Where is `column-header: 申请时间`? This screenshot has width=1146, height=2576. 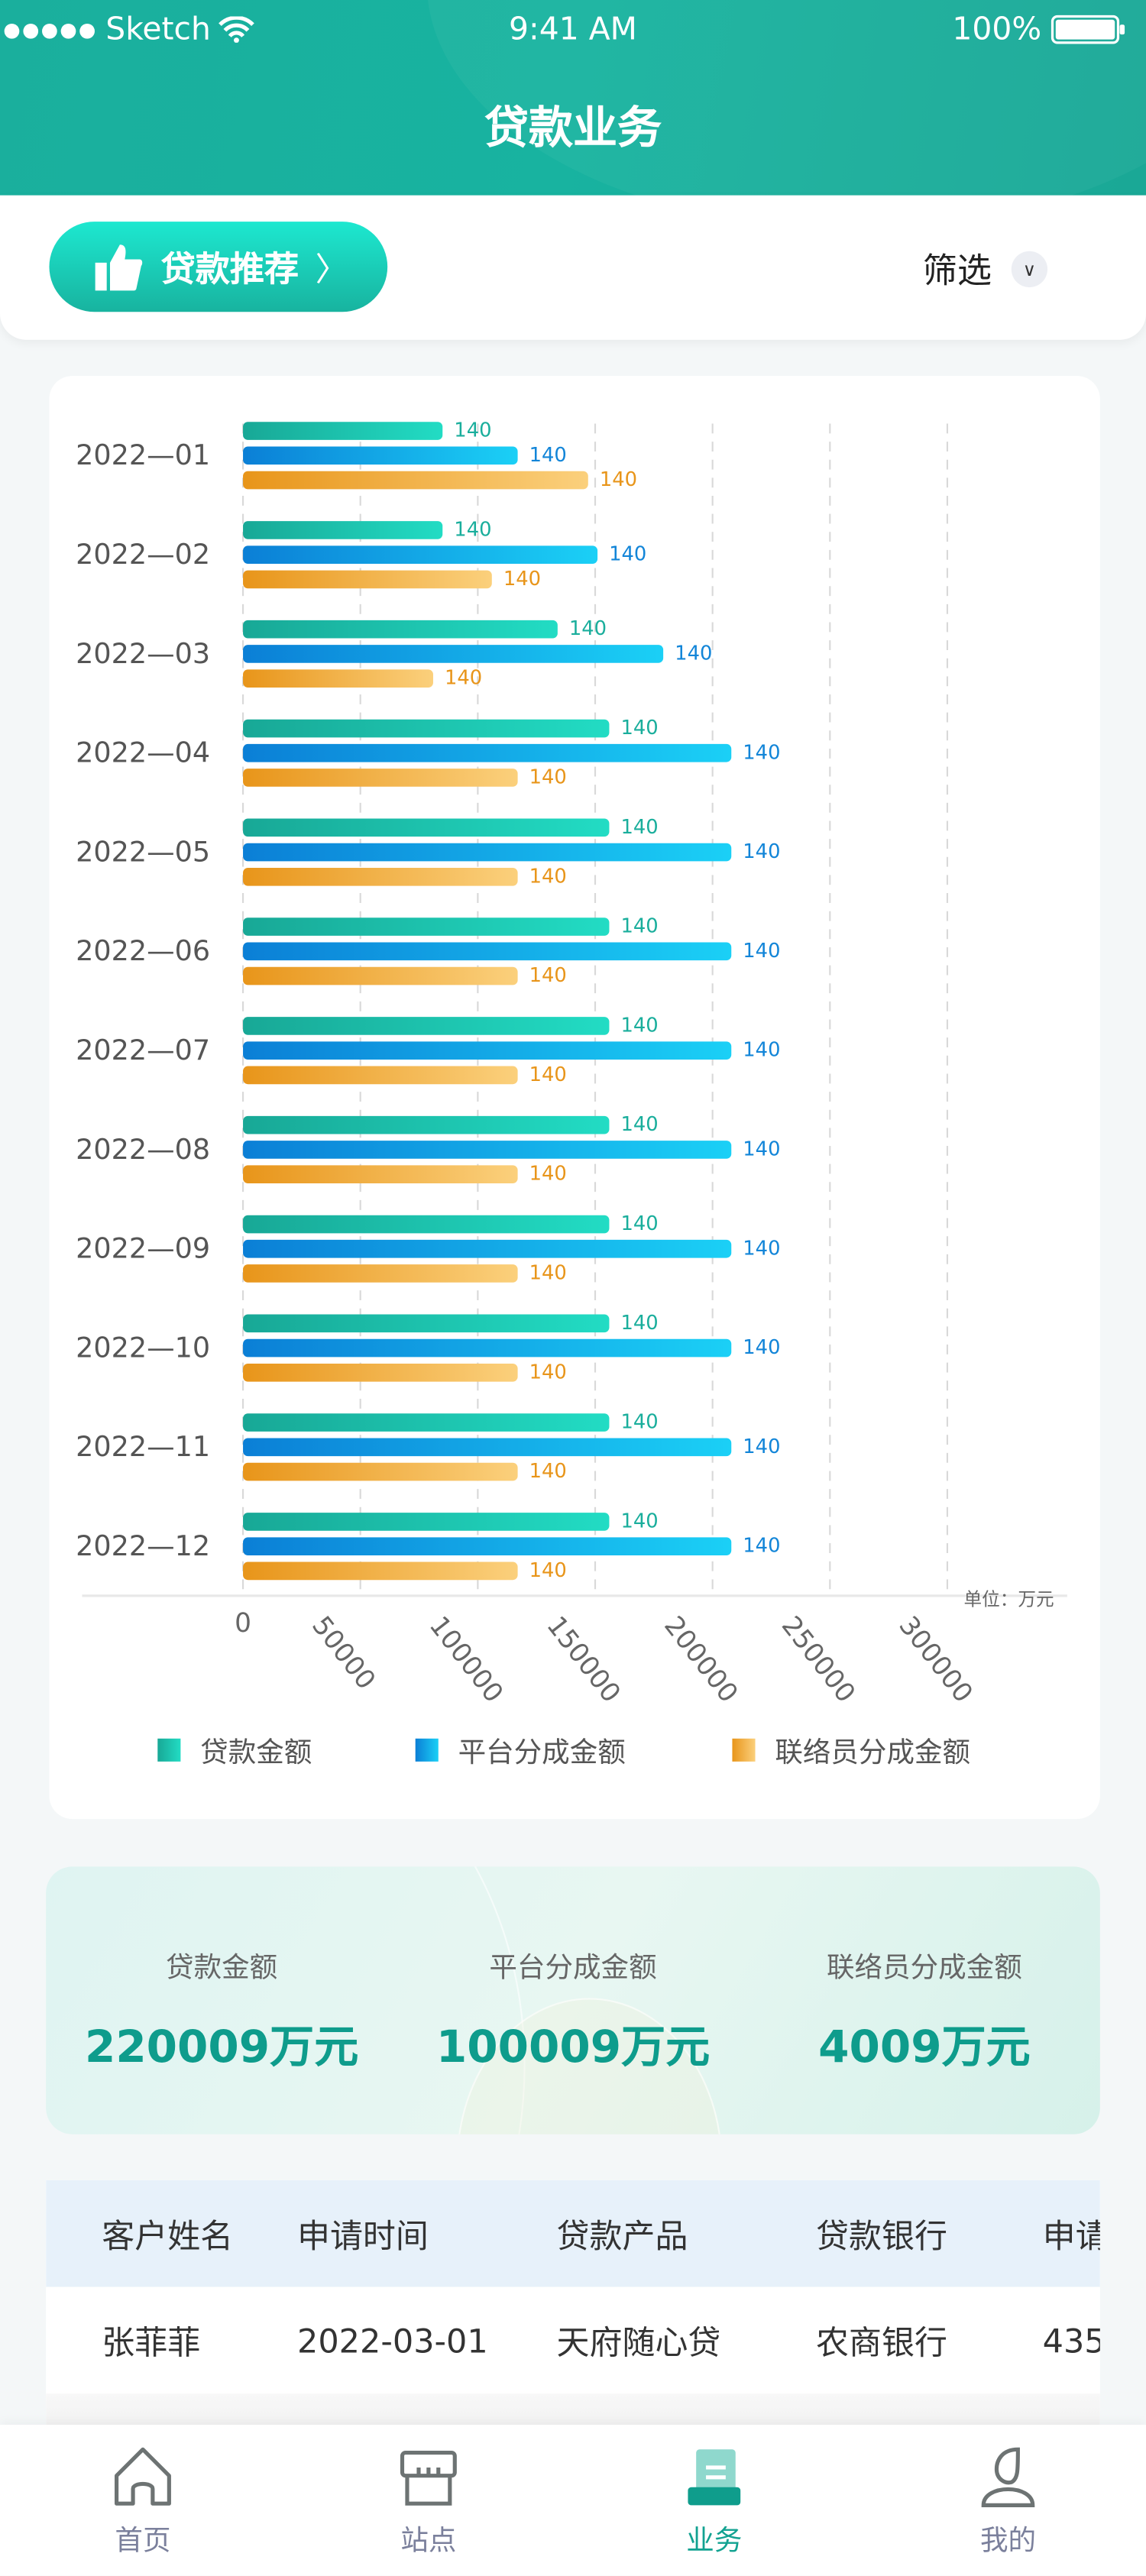
column-header: 申请时间 is located at coordinates (362, 2236).